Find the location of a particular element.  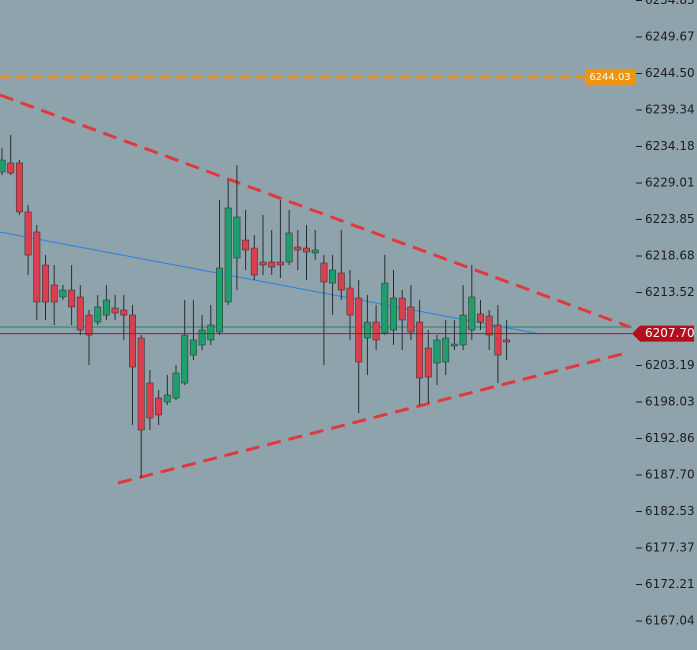

y-tick-label: 6203.19 is located at coordinates (670, 365).